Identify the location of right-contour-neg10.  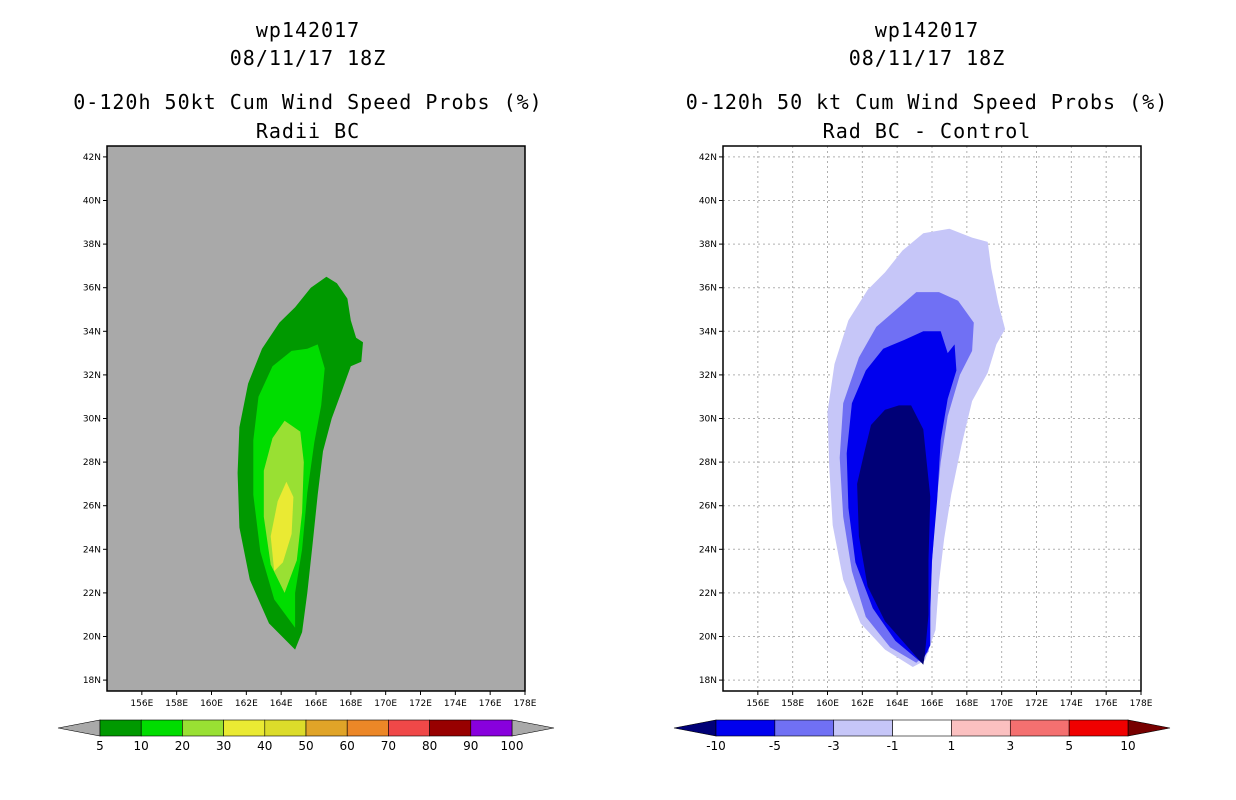
(894, 535).